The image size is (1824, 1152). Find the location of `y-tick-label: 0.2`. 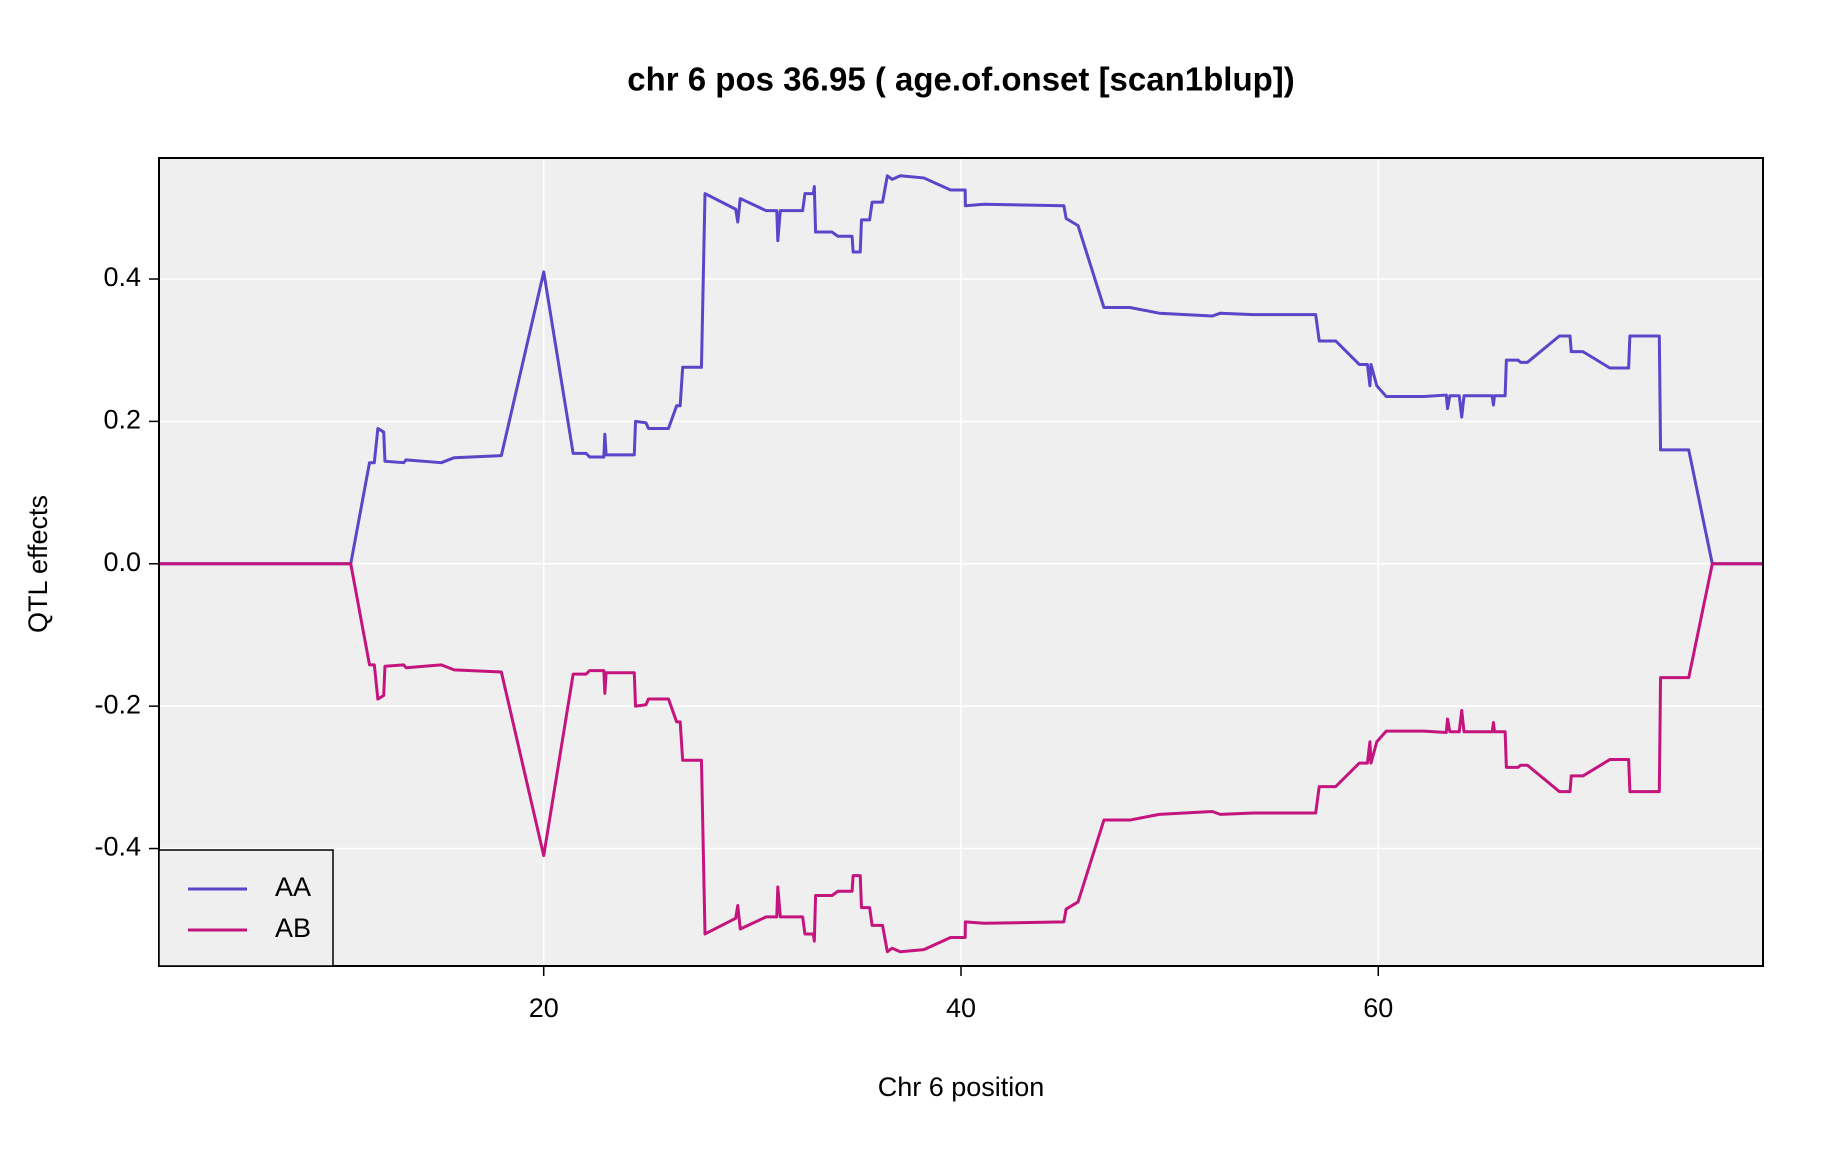

y-tick-label: 0.2 is located at coordinates (122, 420).